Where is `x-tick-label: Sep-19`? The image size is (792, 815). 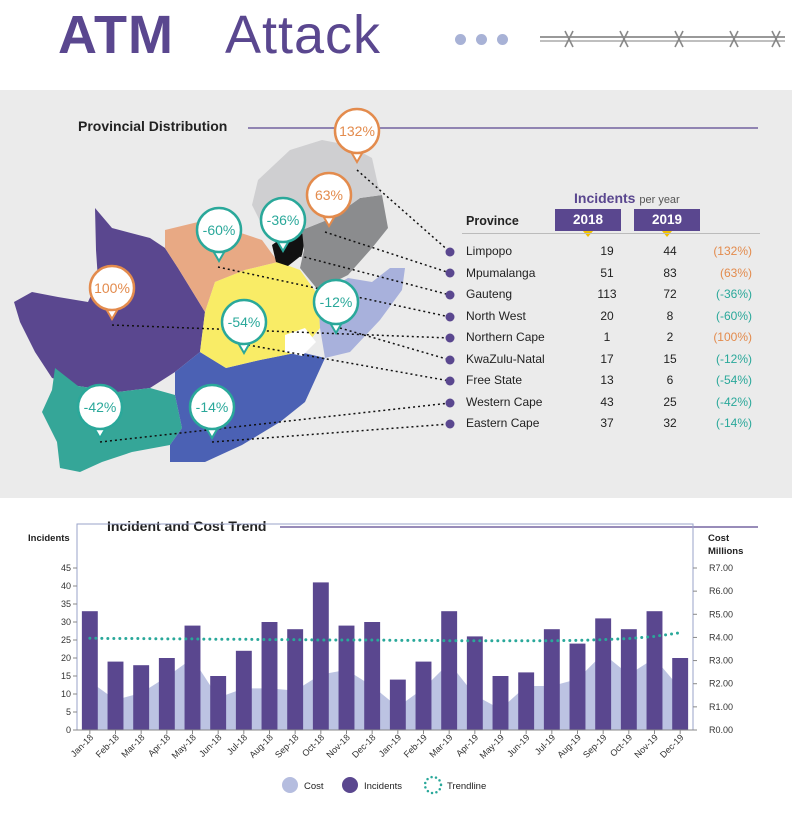
x-tick-label: Sep-19 is located at coordinates (595, 746).